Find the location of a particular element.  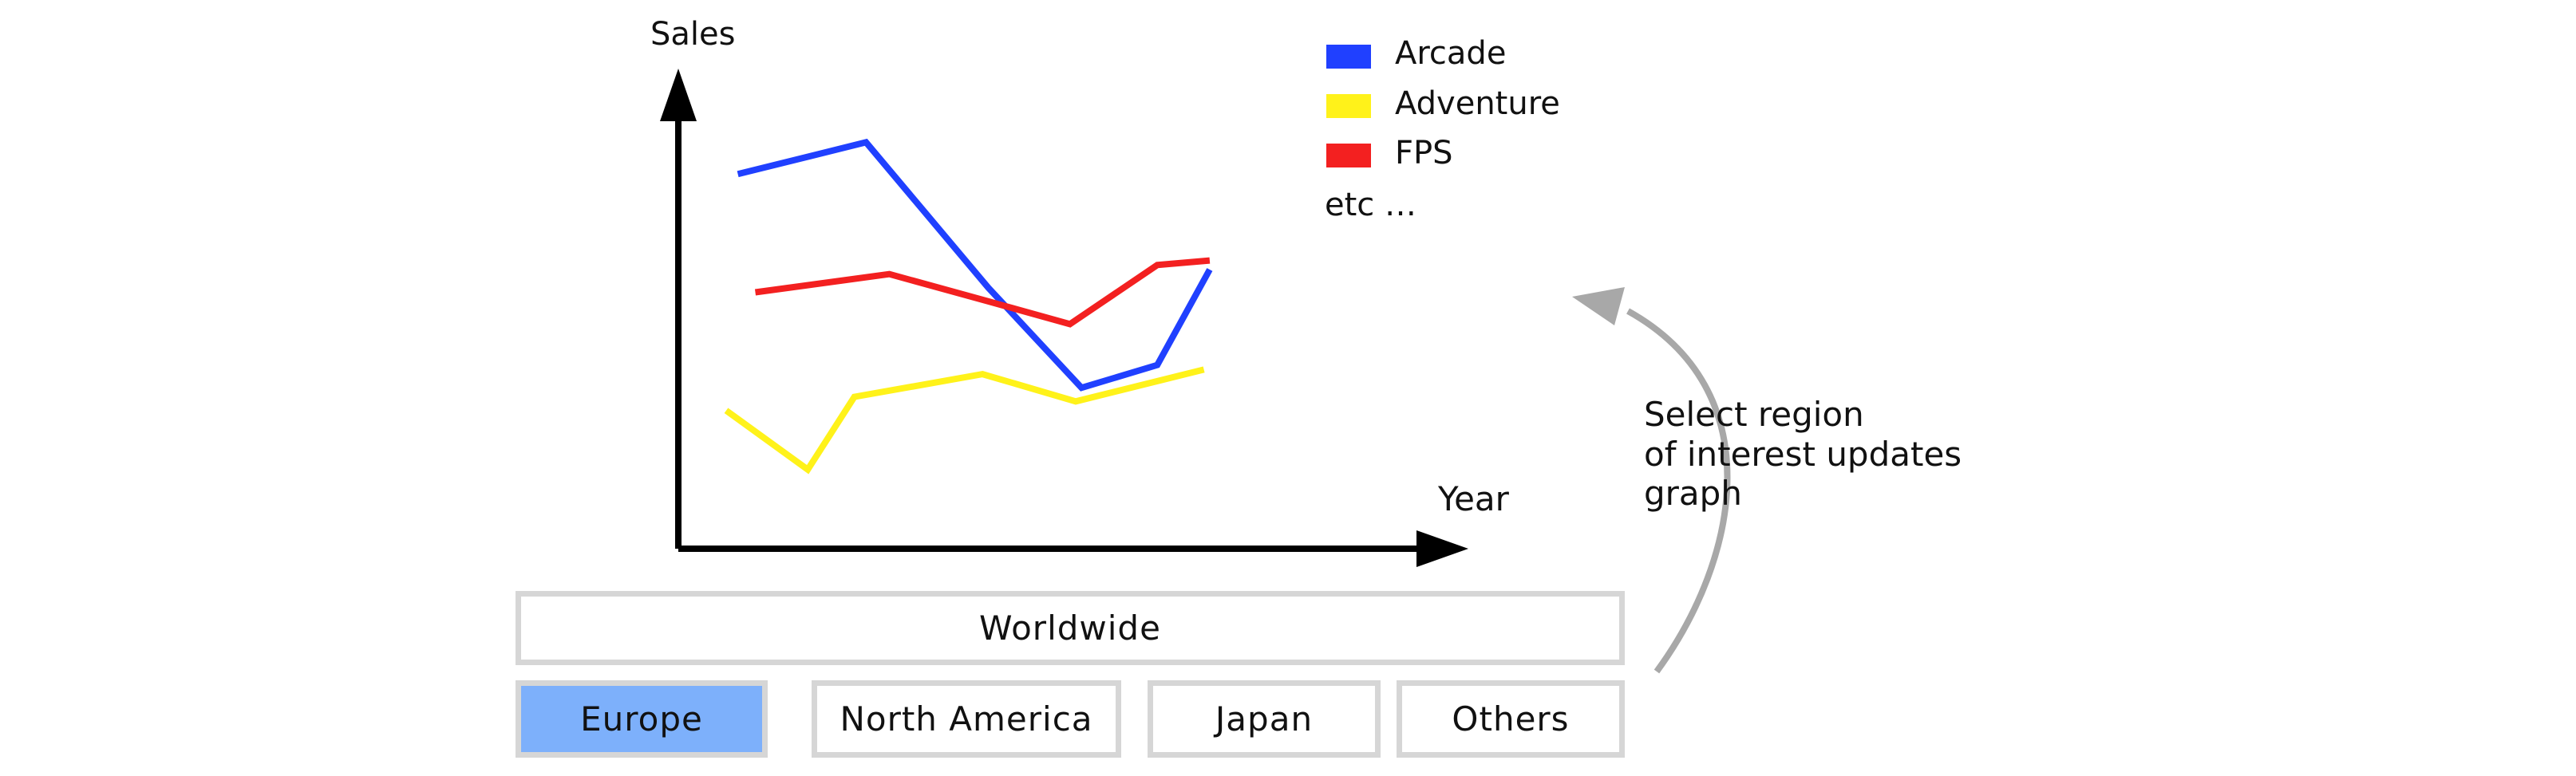

region-button-japan: Japan is located at coordinates (1264, 719).